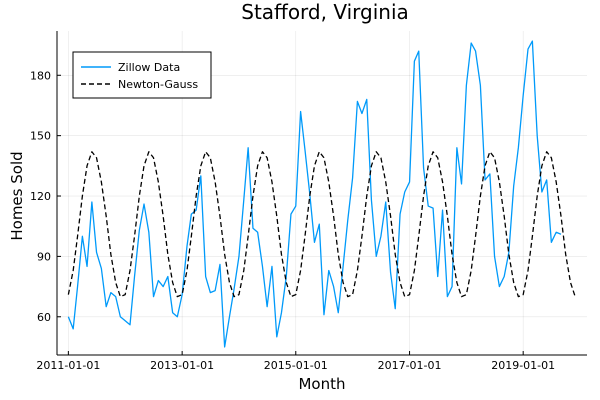 The width and height of the screenshot is (600, 400). Describe the element at coordinates (321, 384) in the screenshot. I see `x-axis-label: Month` at that location.